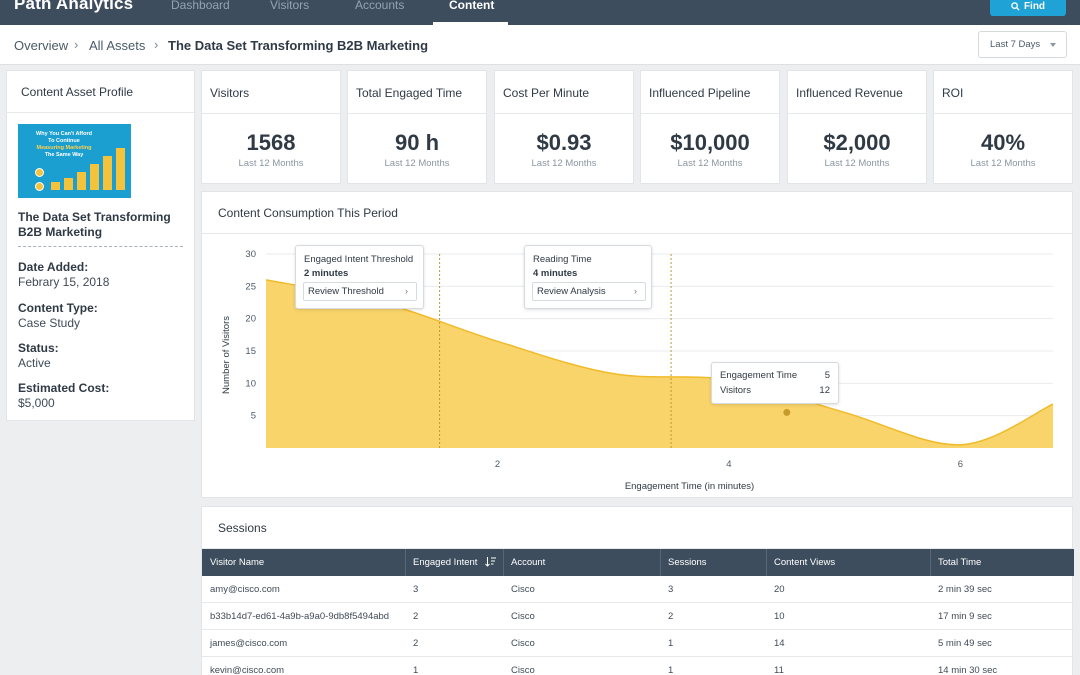 This screenshot has width=1080, height=675. Describe the element at coordinates (689, 486) in the screenshot. I see `x-axis-label: Engagement Time (in minutes)` at that location.